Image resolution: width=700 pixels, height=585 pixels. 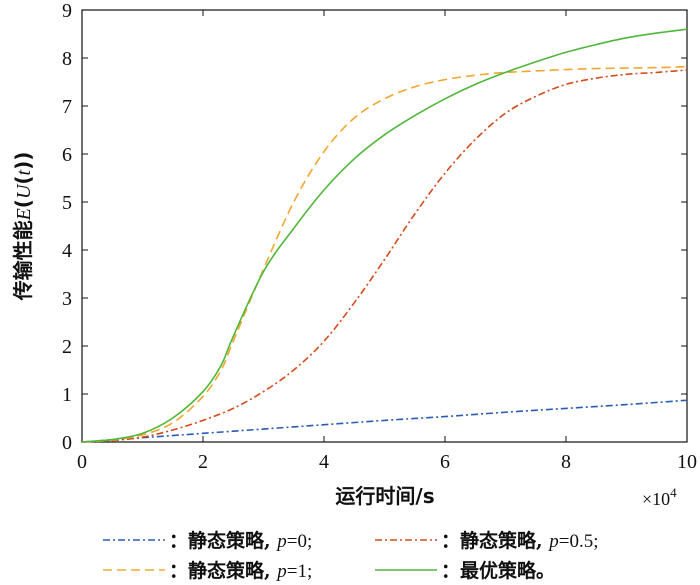 I want to click on y-tick-label: 1, so click(x=67, y=395).